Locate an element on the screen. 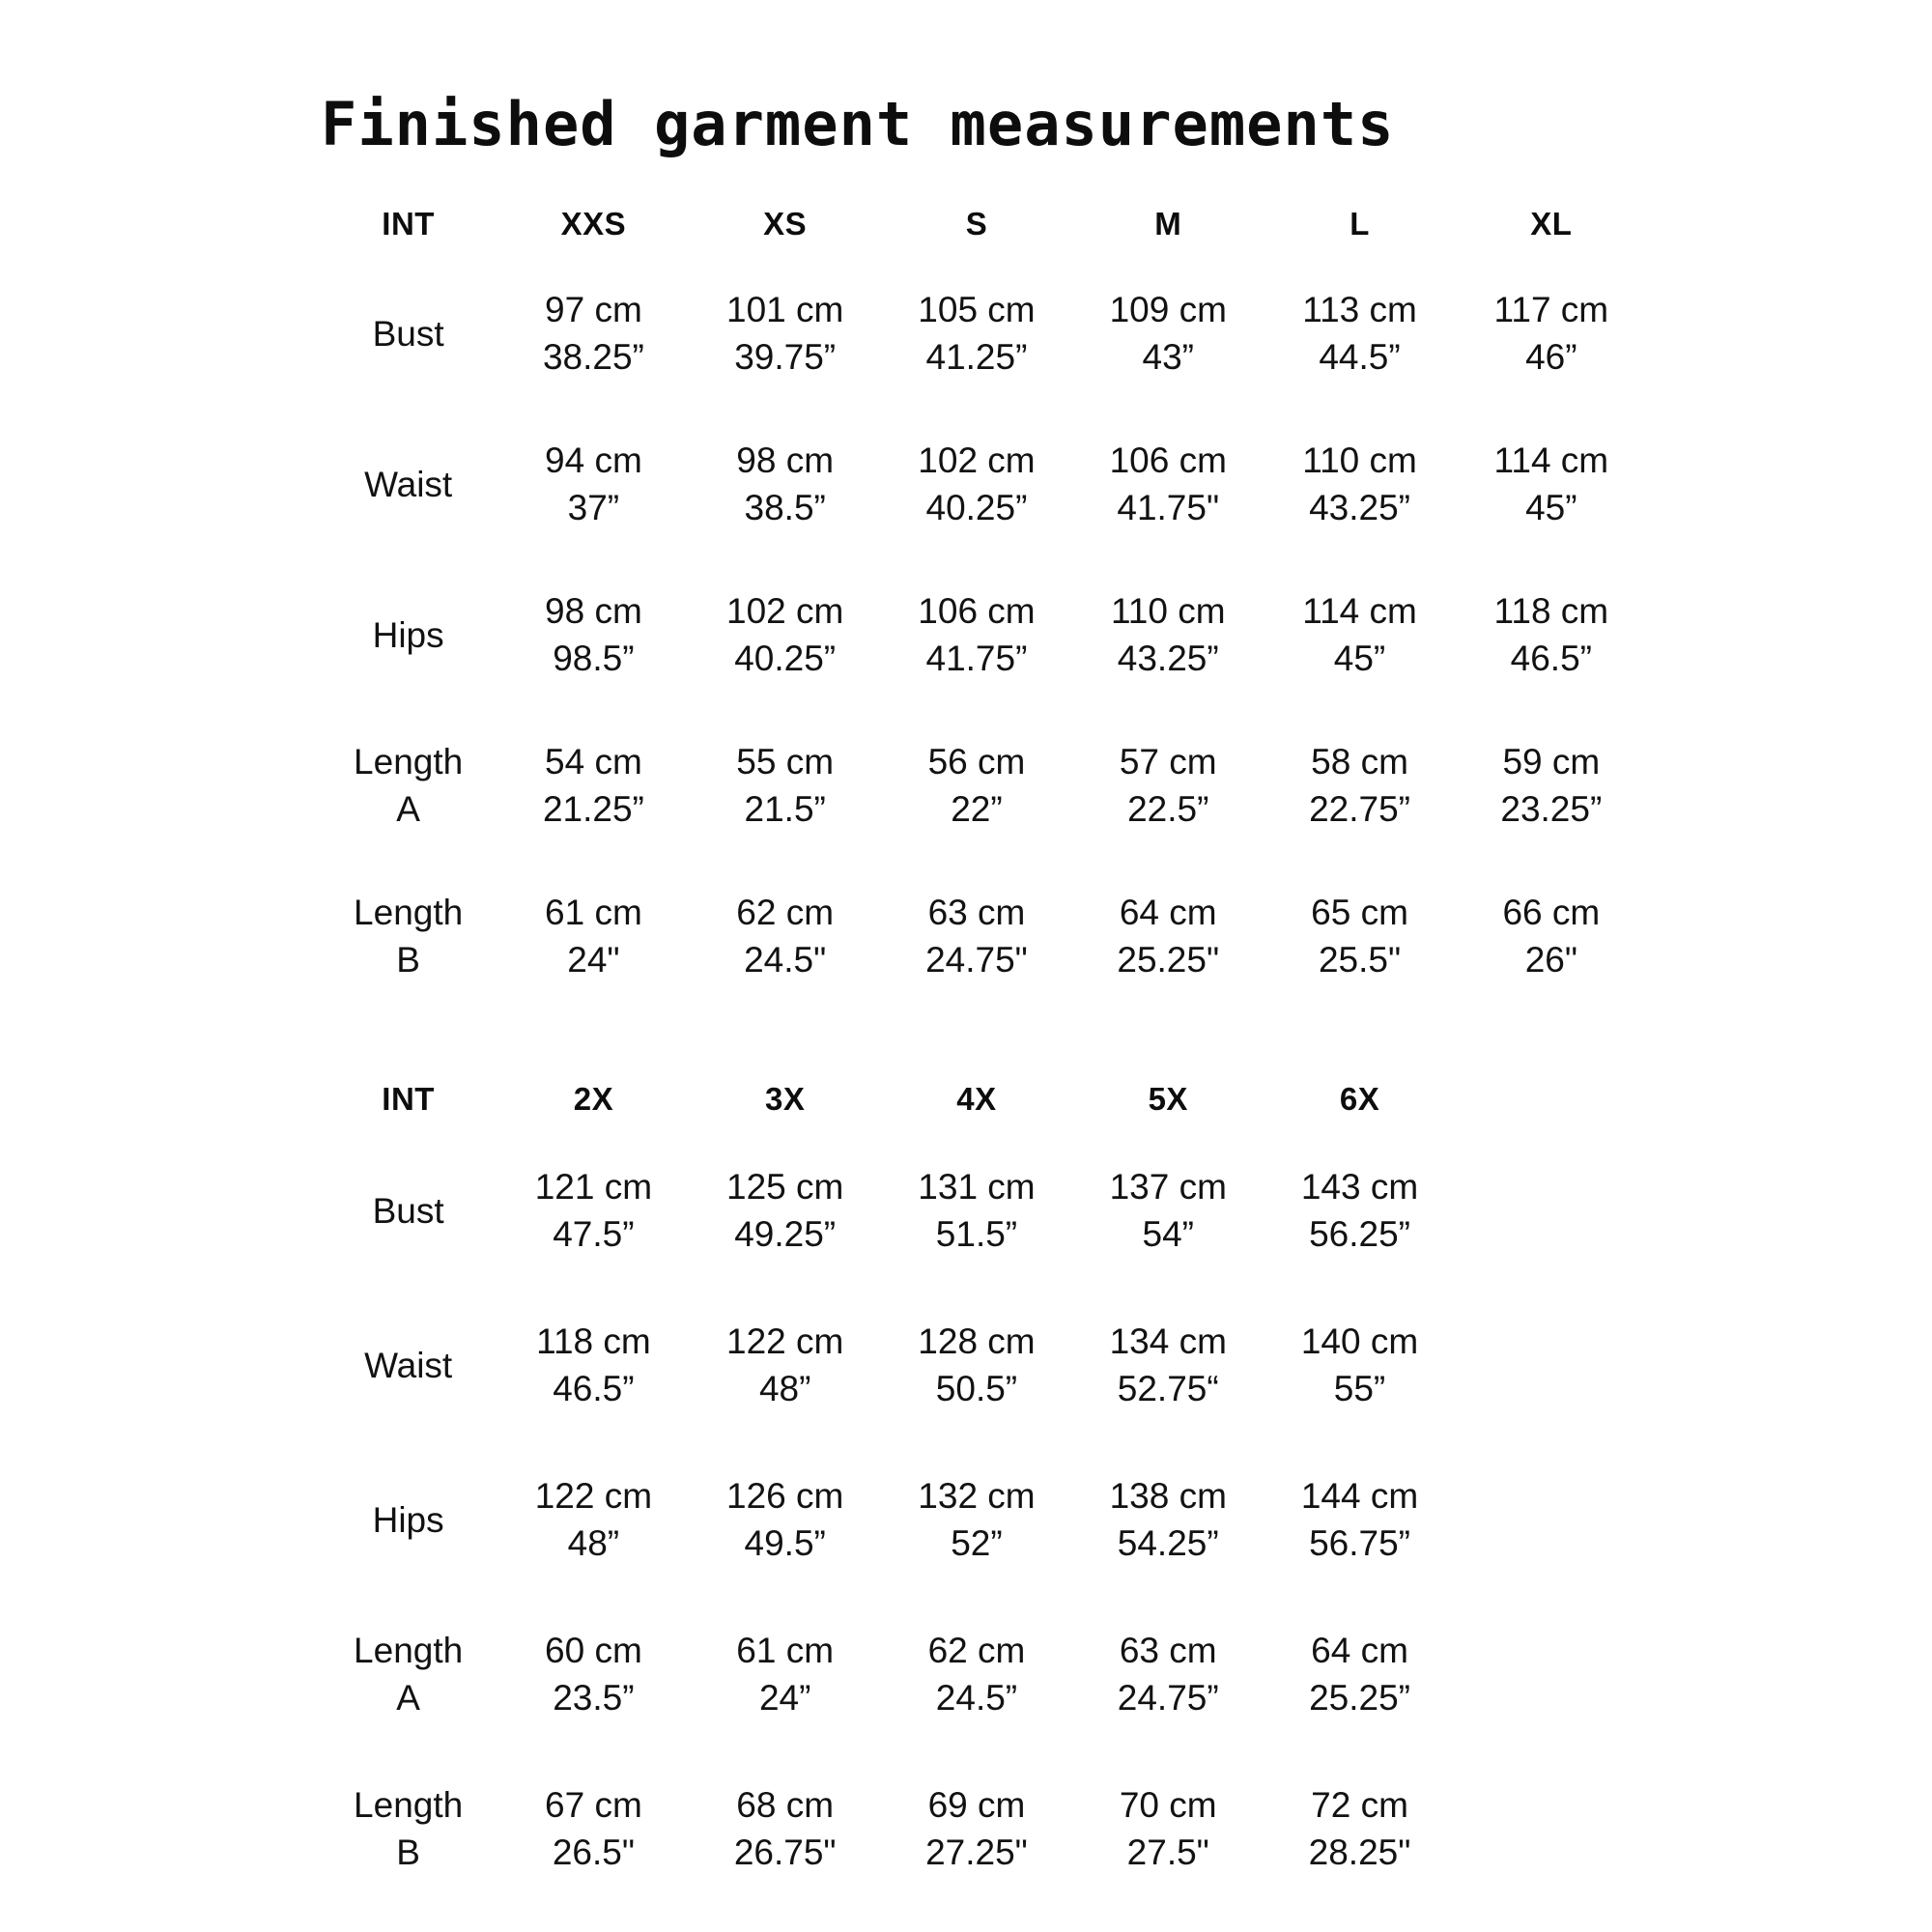  measurement-inches: 24" is located at coordinates (593, 960).